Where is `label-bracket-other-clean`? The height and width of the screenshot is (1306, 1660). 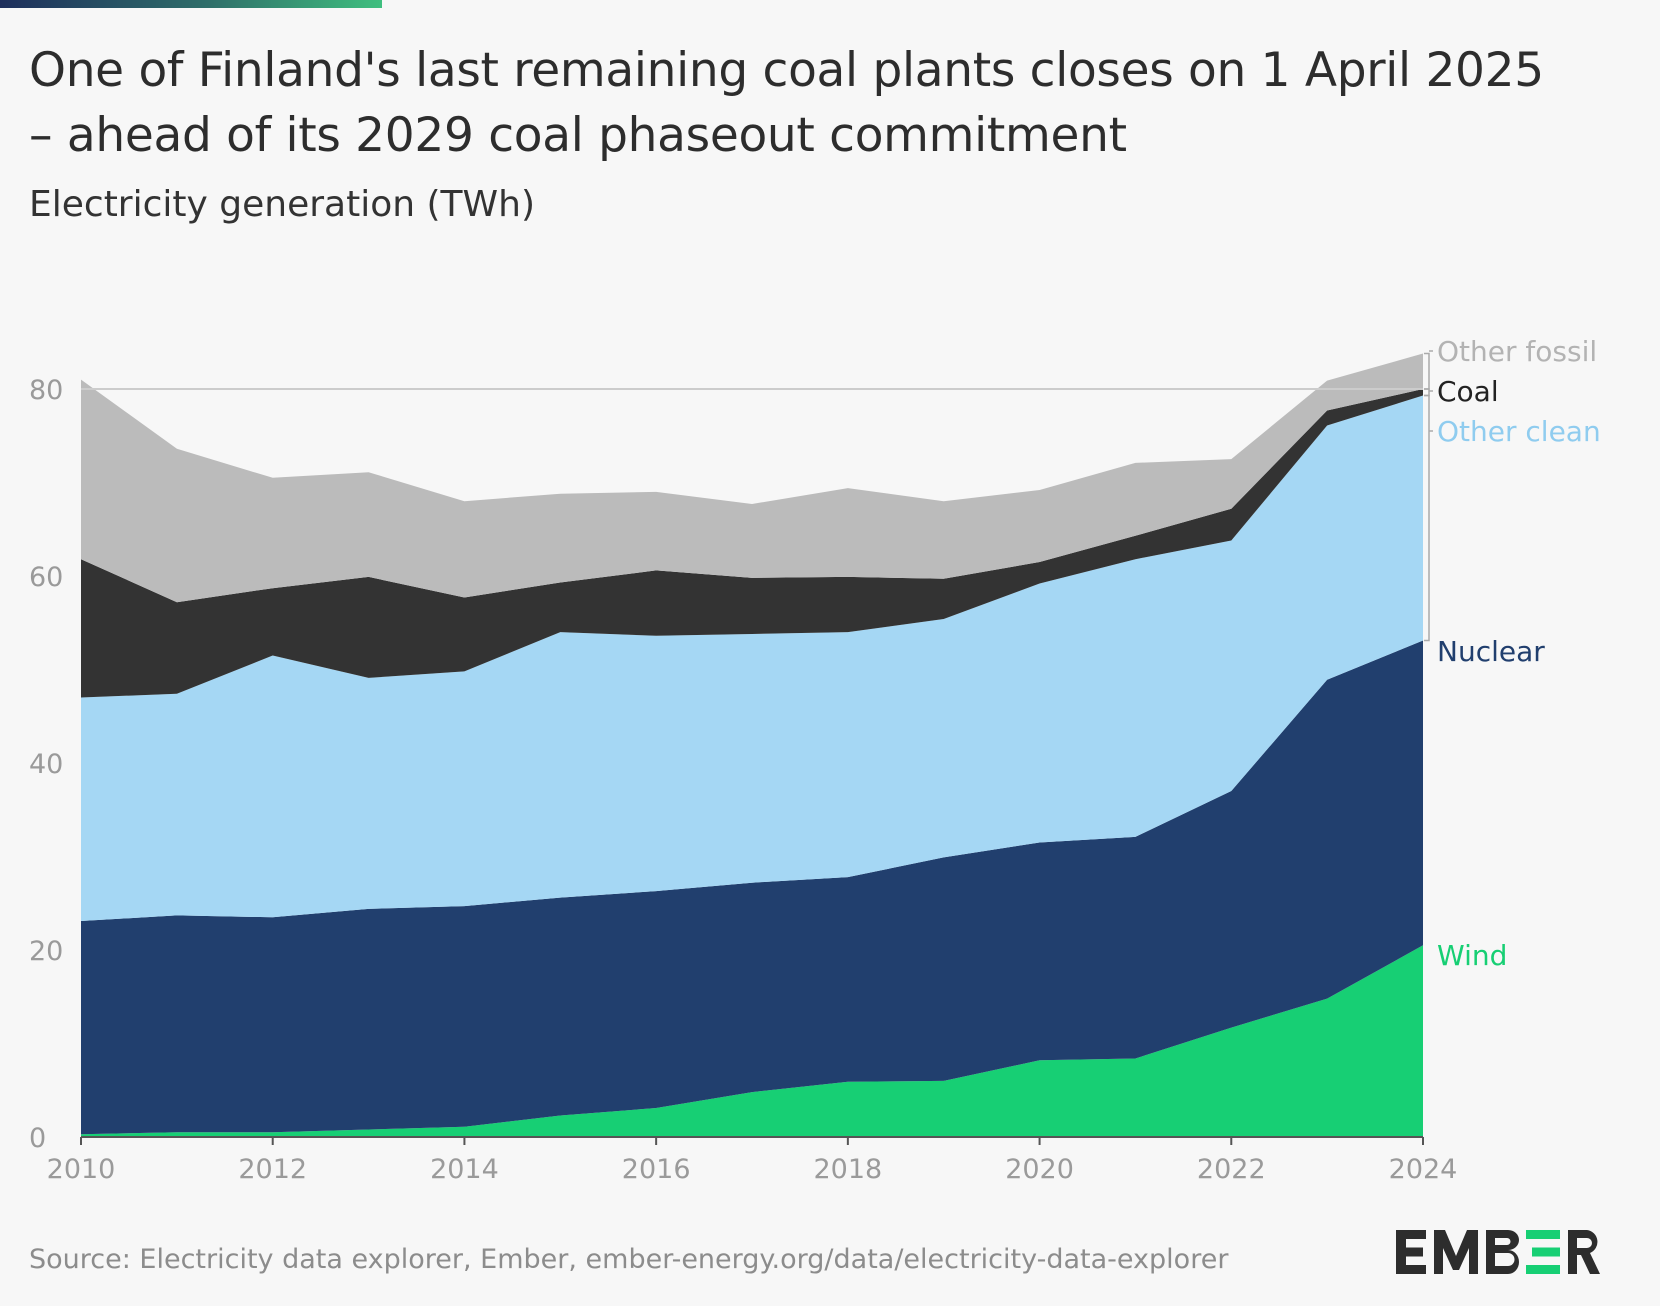
label-bracket-other-clean is located at coordinates (1427, 518).